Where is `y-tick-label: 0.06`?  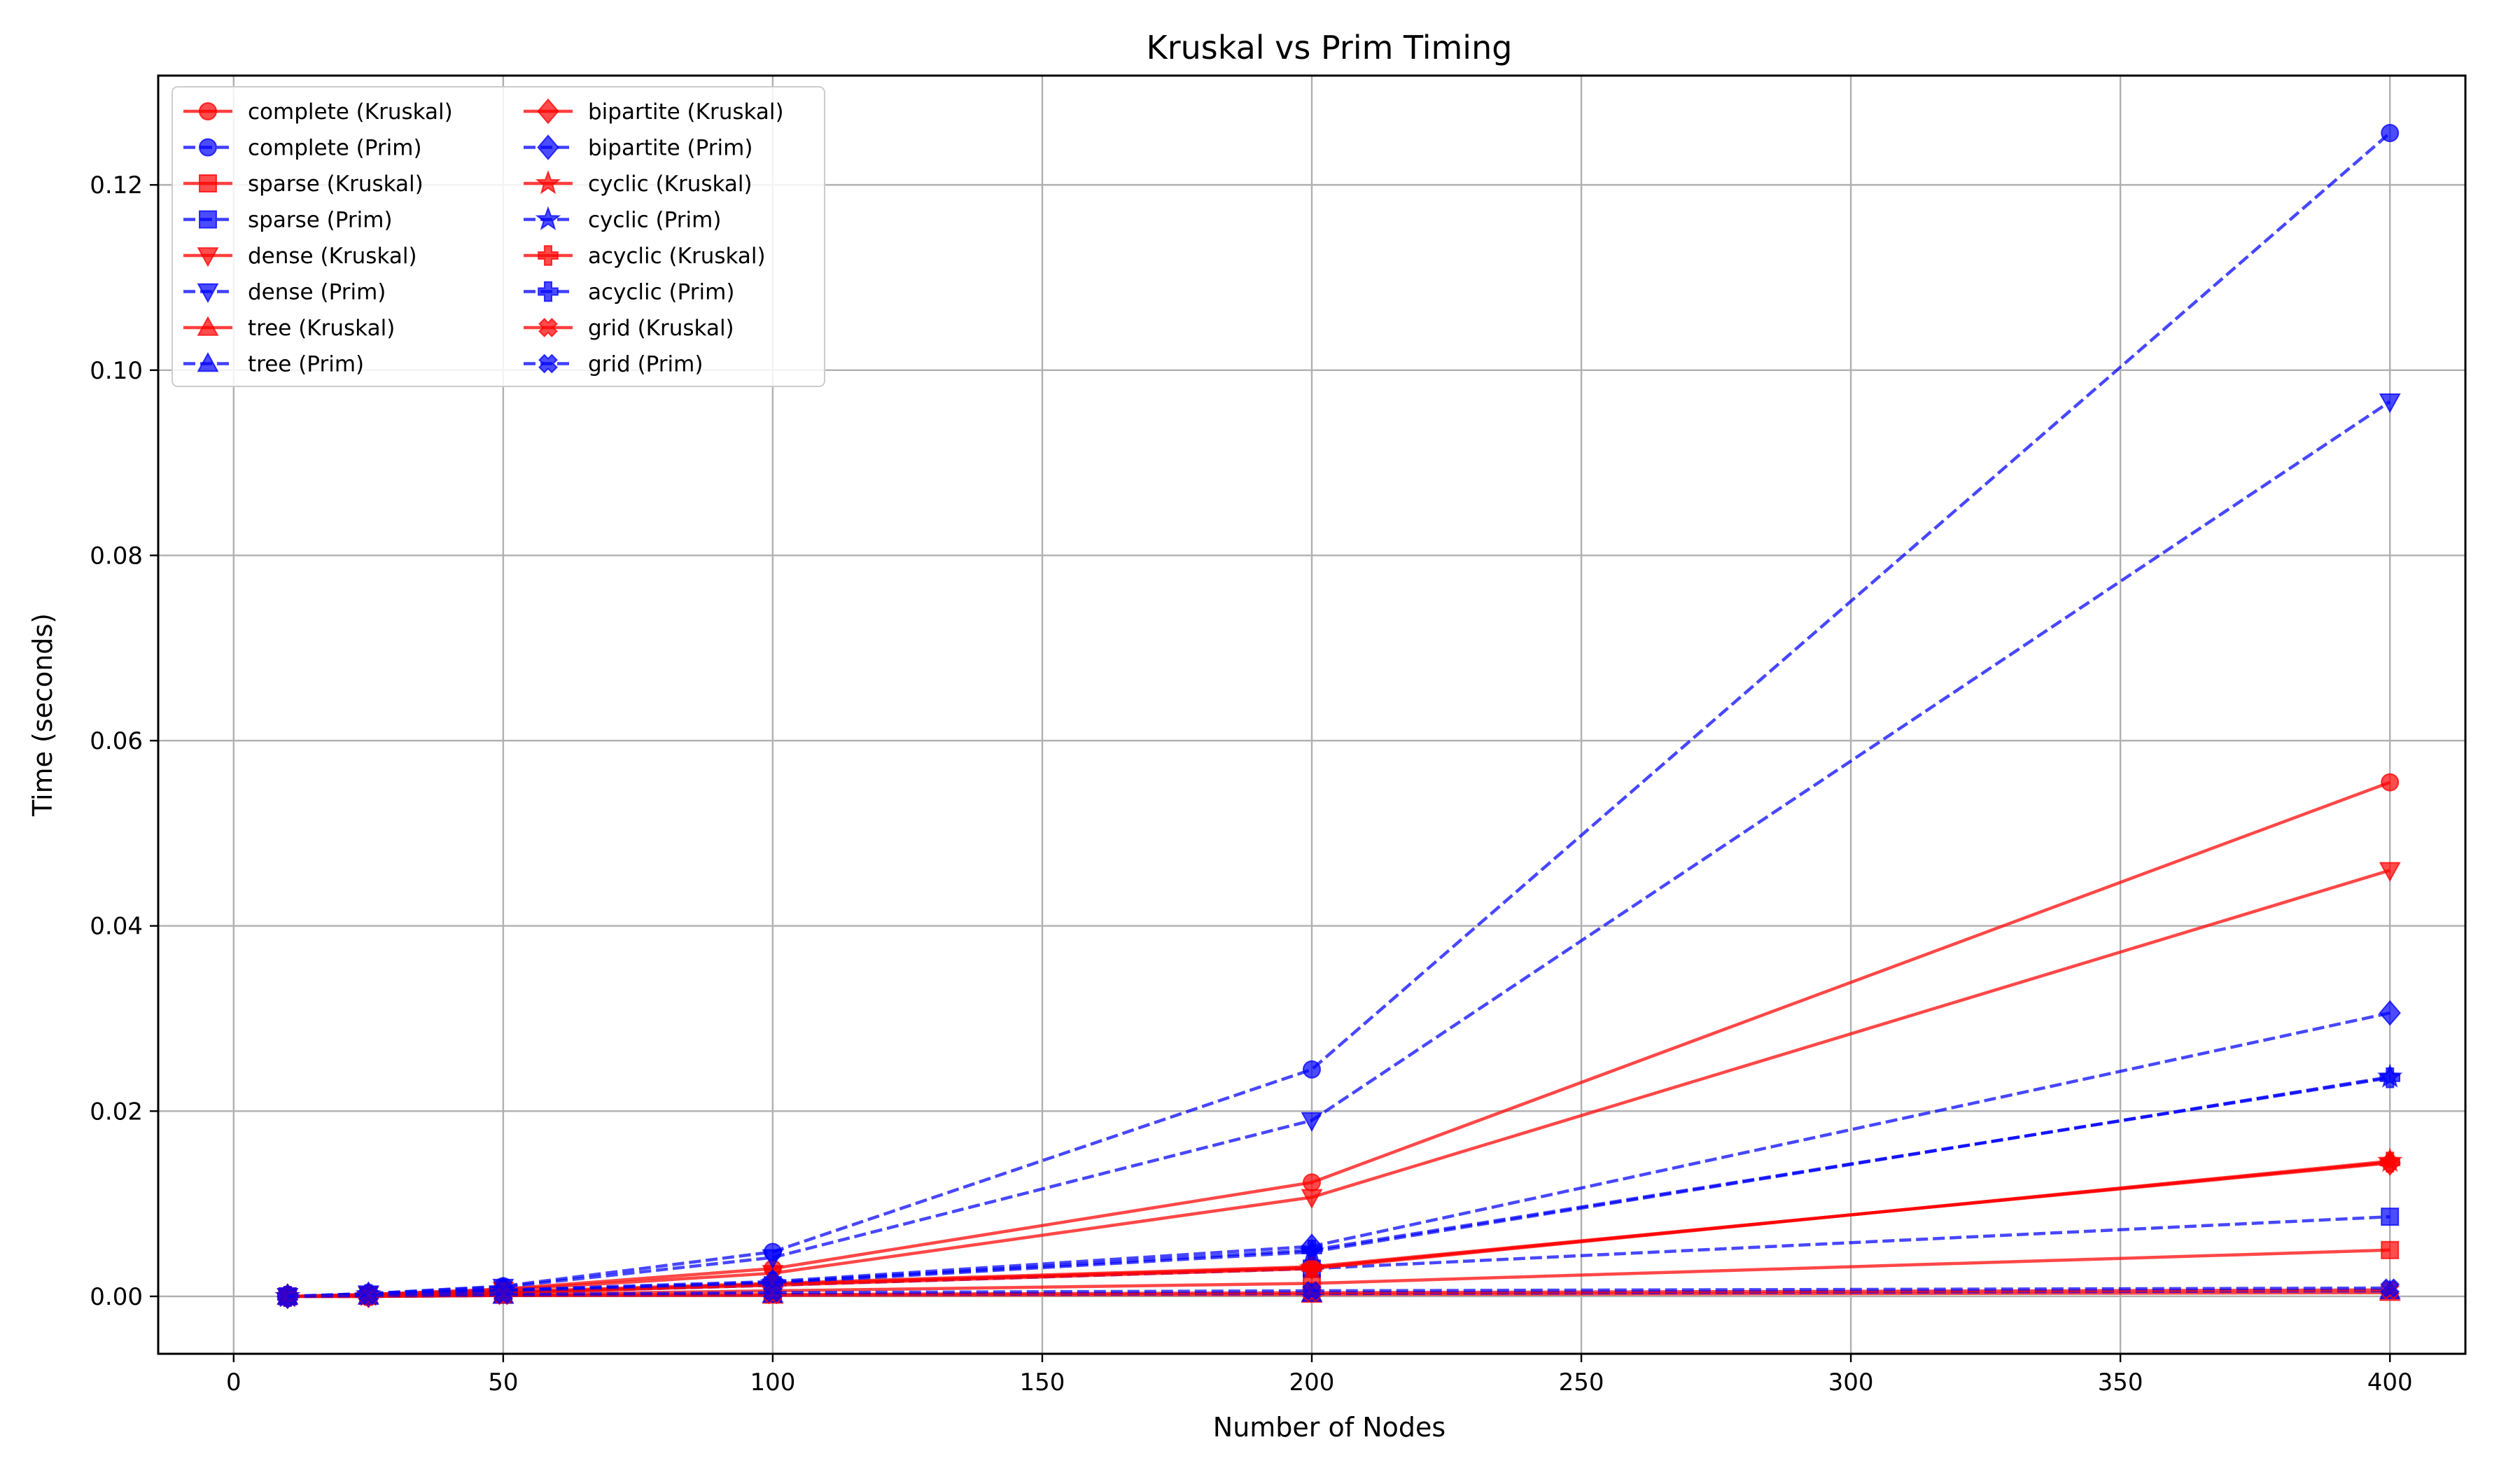 y-tick-label: 0.06 is located at coordinates (116, 741).